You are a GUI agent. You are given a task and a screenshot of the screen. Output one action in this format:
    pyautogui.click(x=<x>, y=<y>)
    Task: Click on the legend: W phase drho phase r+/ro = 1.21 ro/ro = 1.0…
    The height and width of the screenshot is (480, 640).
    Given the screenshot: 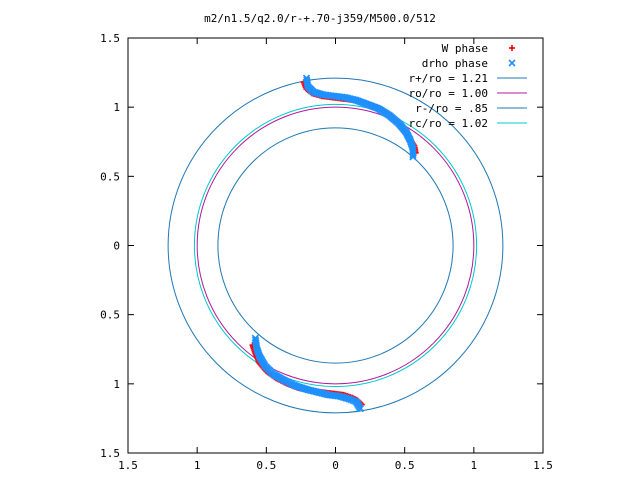 What is the action you would take?
    pyautogui.click(x=468, y=86)
    